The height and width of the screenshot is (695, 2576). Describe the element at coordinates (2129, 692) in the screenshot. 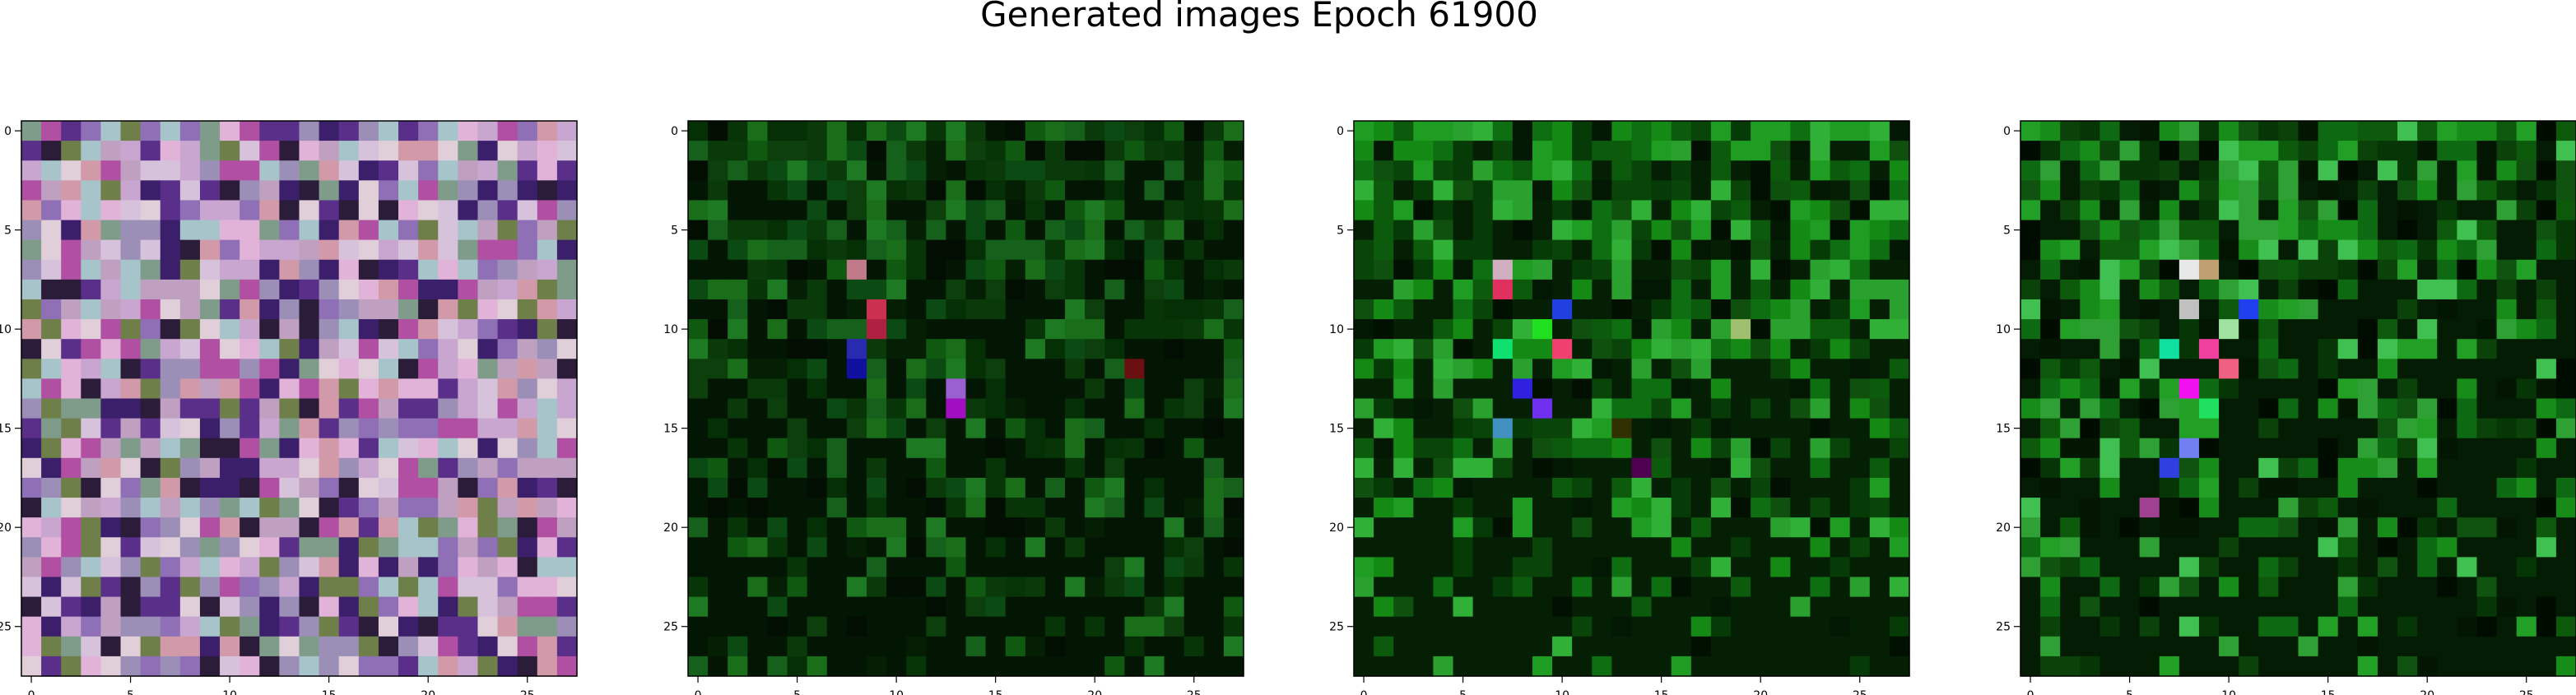

I see `x-tick-label: 5` at that location.